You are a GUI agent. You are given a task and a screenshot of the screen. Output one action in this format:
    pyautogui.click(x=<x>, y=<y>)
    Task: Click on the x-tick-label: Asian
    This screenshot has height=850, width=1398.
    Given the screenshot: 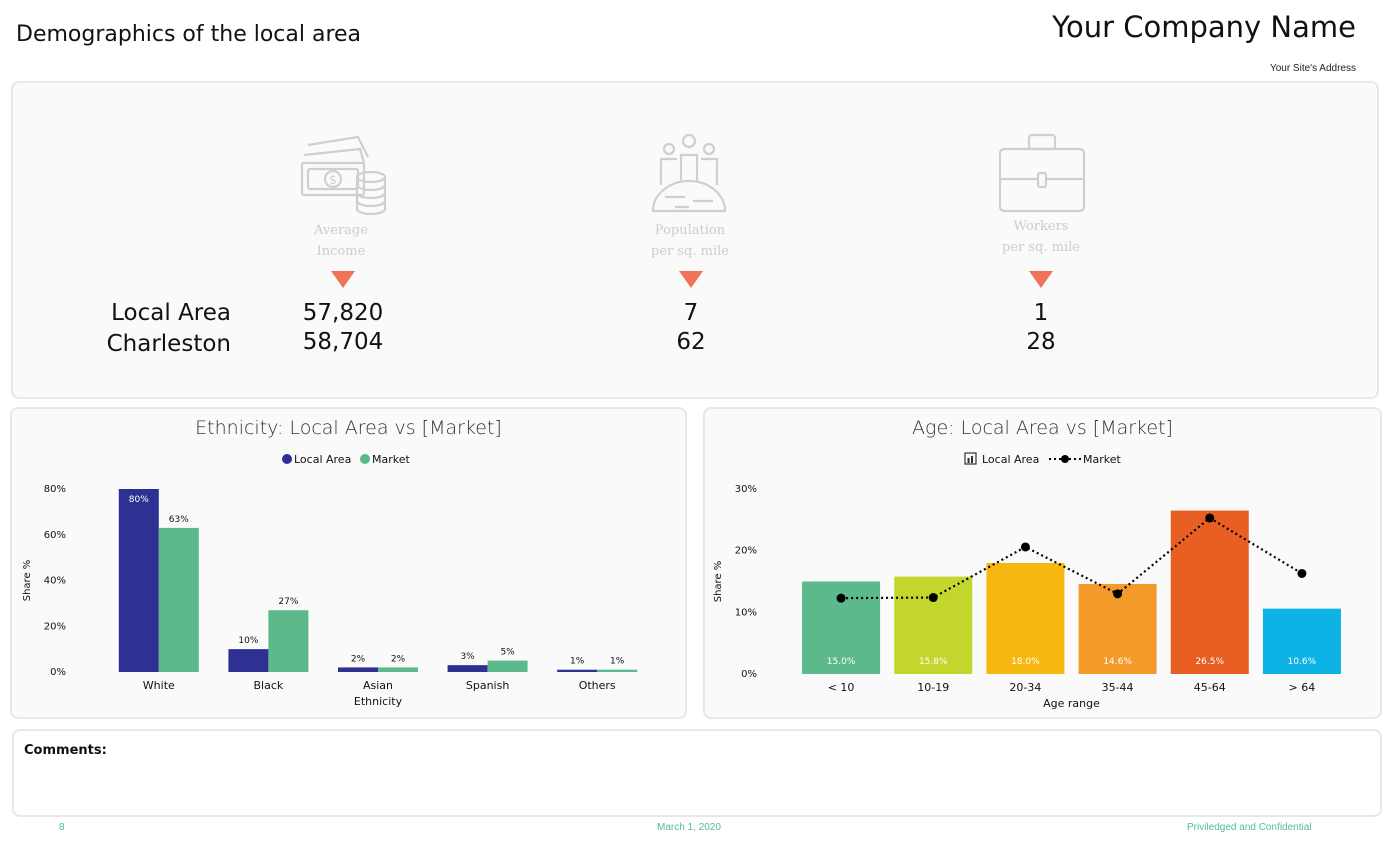 What is the action you would take?
    pyautogui.click(x=378, y=685)
    